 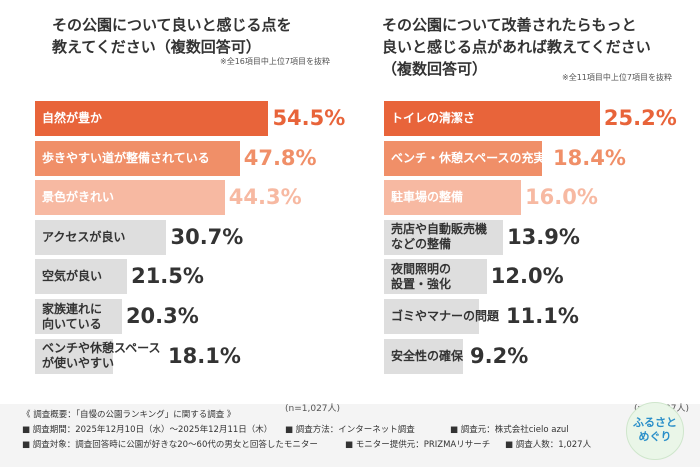 What do you see at coordinates (427, 197) in the screenshot?
I see `category-label: 駐車場の整備` at bounding box center [427, 197].